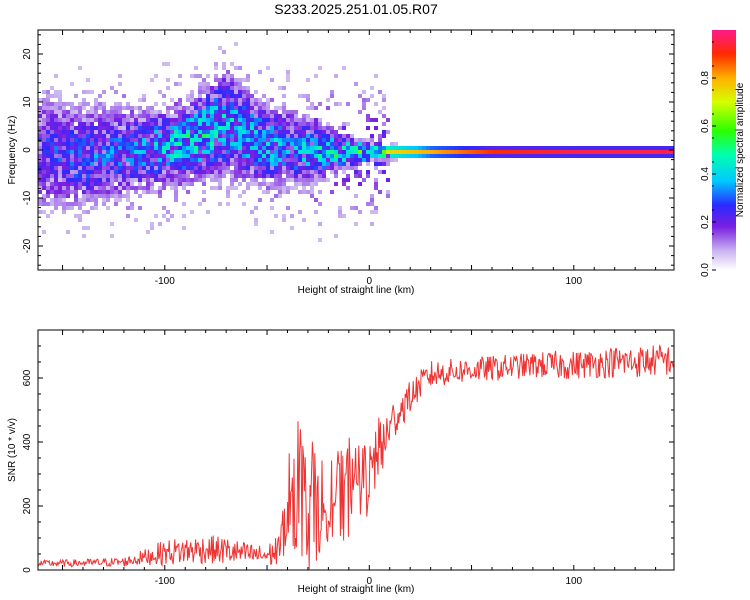 The width and height of the screenshot is (750, 600). What do you see at coordinates (27, 505) in the screenshot?
I see `tick-label: 200` at bounding box center [27, 505].